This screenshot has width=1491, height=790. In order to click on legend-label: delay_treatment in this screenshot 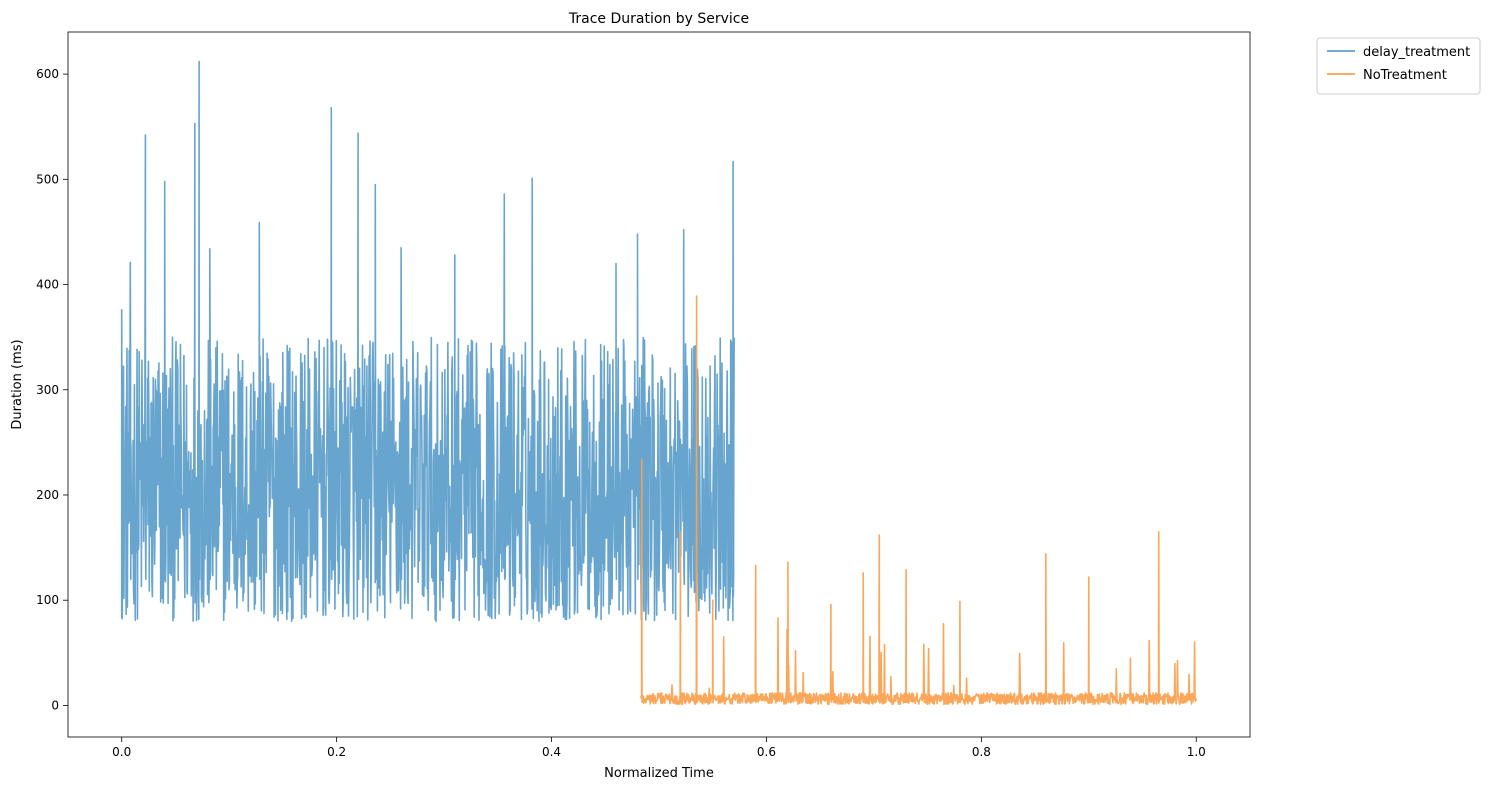, I will do `click(1416, 52)`.